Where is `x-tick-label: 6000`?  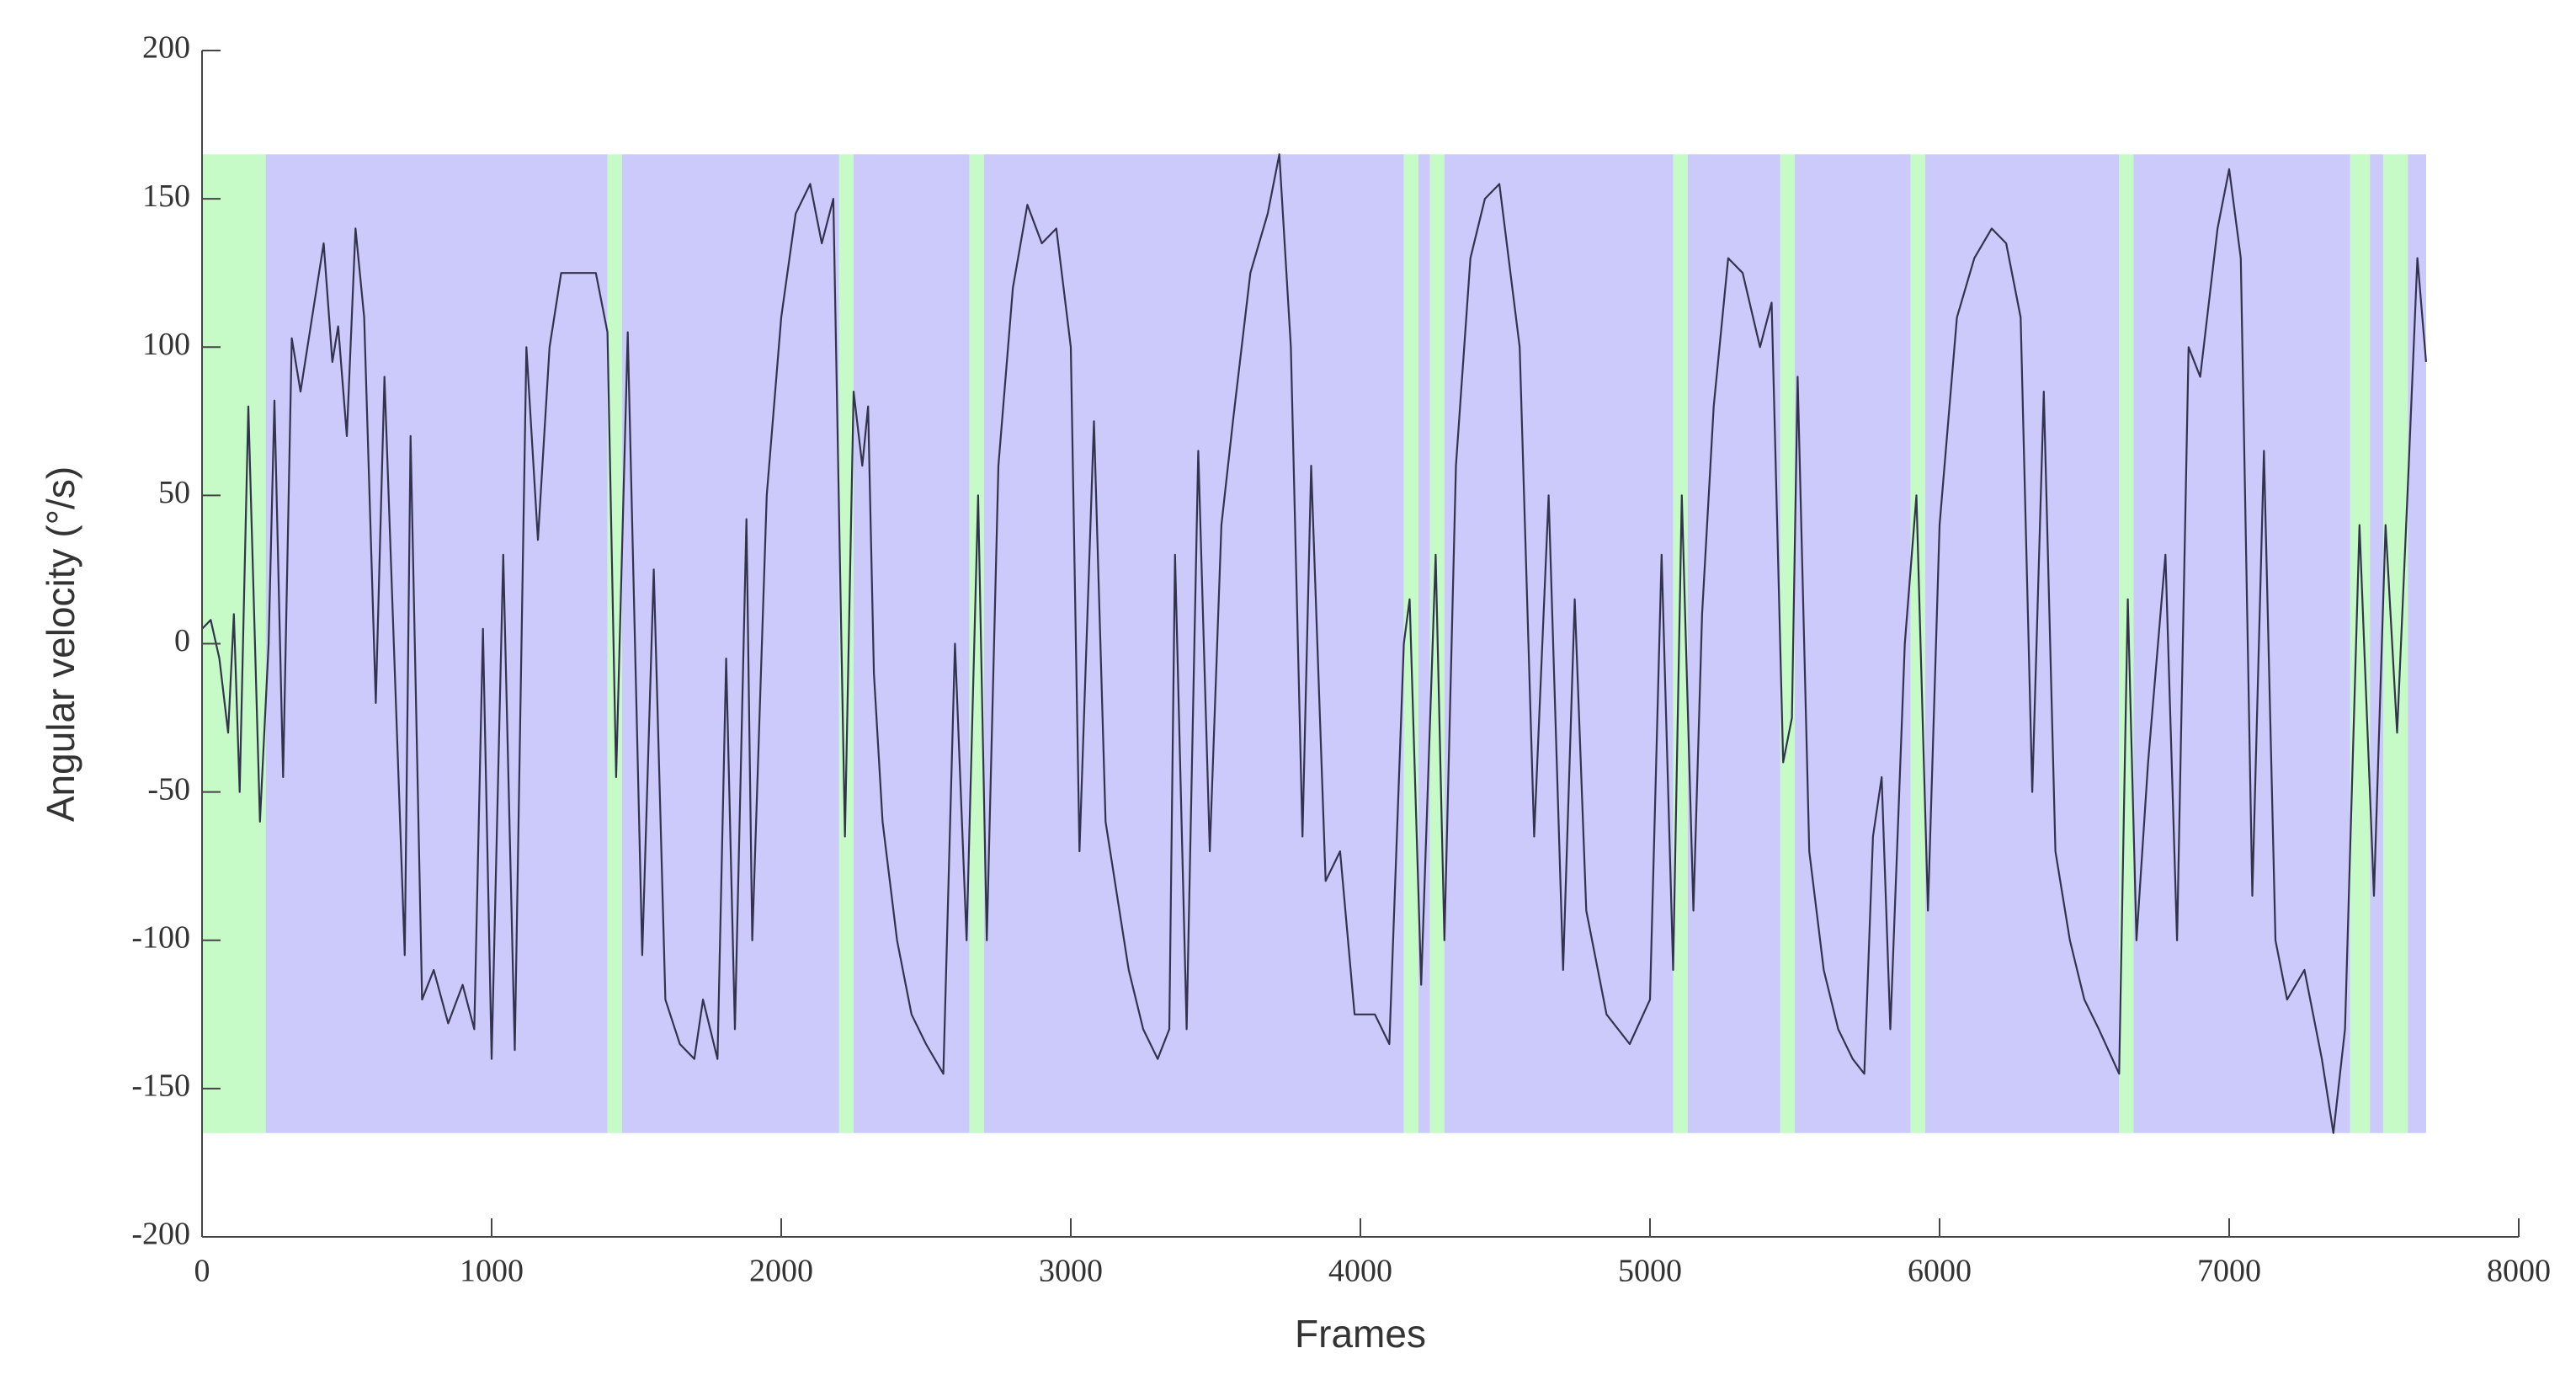
x-tick-label: 6000 is located at coordinates (1940, 1271).